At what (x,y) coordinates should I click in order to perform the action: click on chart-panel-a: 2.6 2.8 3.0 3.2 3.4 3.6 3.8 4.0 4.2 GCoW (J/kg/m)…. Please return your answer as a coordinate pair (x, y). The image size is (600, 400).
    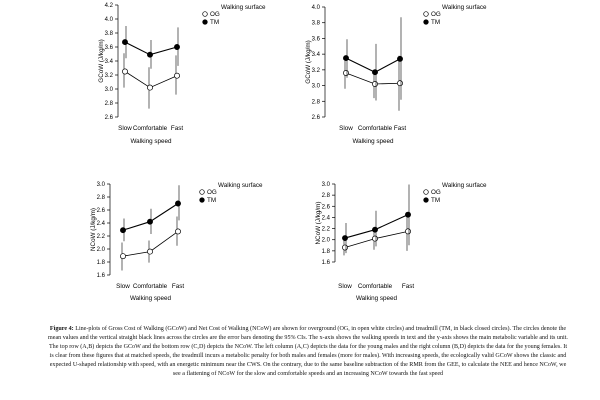
    Looking at the image, I should click on (182, 74).